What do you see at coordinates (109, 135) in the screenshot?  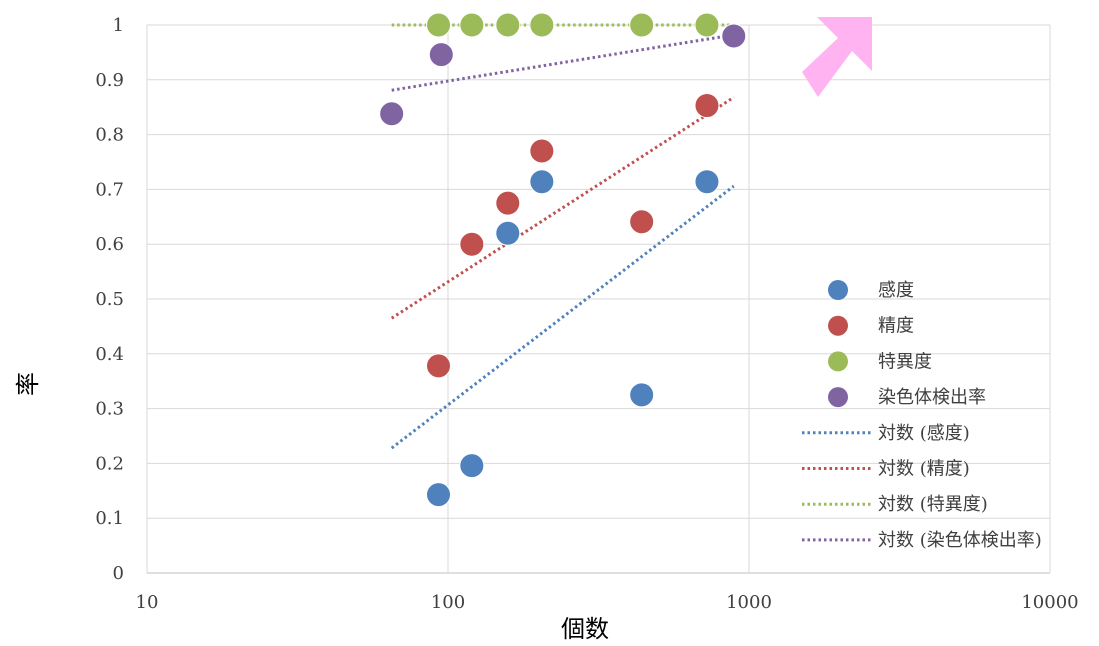 I see `y-tick-label: 0.8` at bounding box center [109, 135].